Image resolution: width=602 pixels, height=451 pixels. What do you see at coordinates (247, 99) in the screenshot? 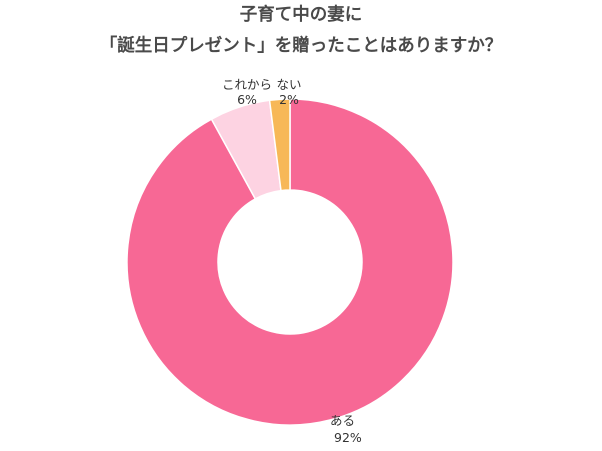
I see `slice-value-label-1: 6%` at bounding box center [247, 99].